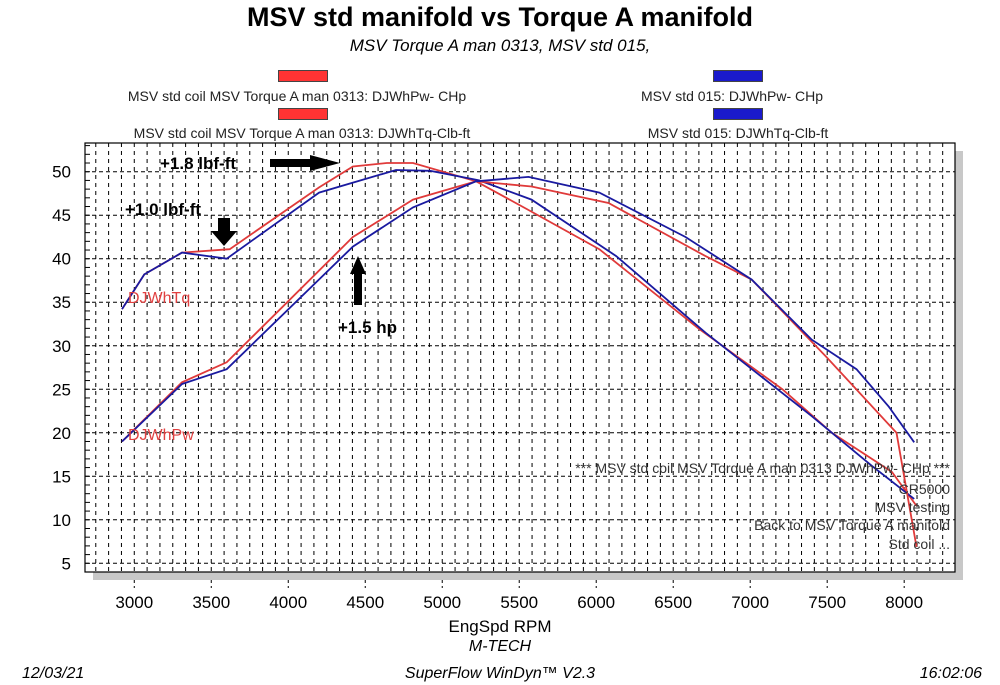 This screenshot has width=1000, height=685. I want to click on annotation-power: +1.5 hp, so click(367, 327).